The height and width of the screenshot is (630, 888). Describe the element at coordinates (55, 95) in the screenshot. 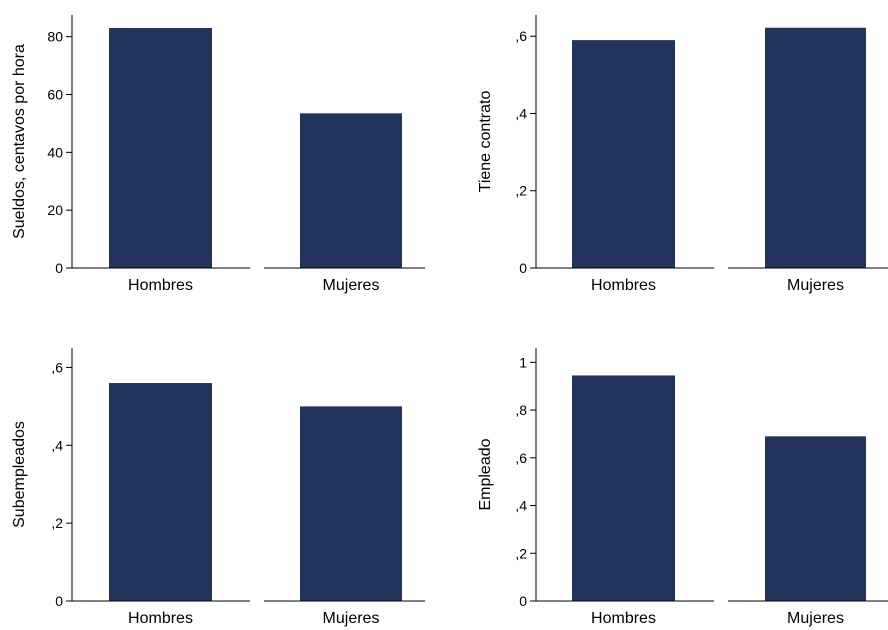

I see `y-tick-label: 60` at that location.